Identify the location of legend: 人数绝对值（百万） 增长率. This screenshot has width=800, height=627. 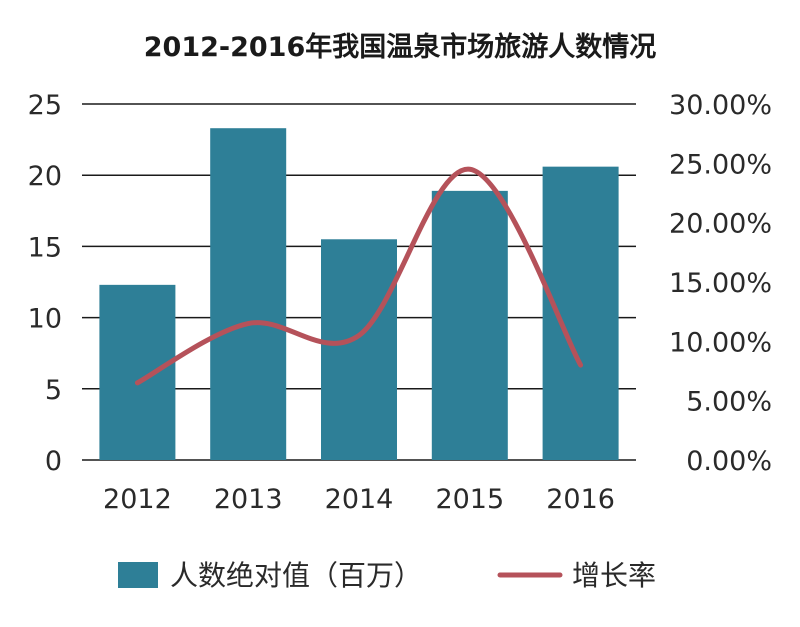
(387, 575).